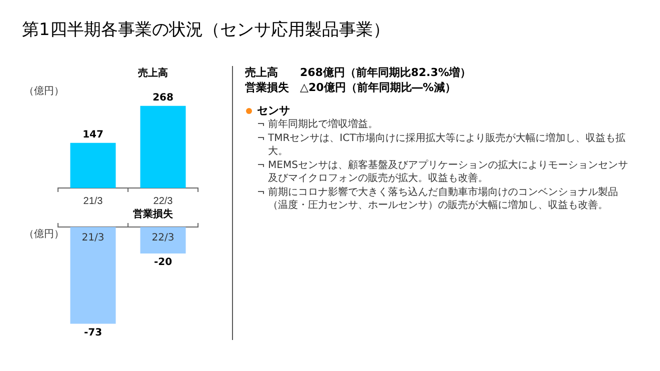 The height and width of the screenshot is (371, 660). I want to click on text: 営業損失 △20億円（前年同期比―%減）, so click(351, 87).